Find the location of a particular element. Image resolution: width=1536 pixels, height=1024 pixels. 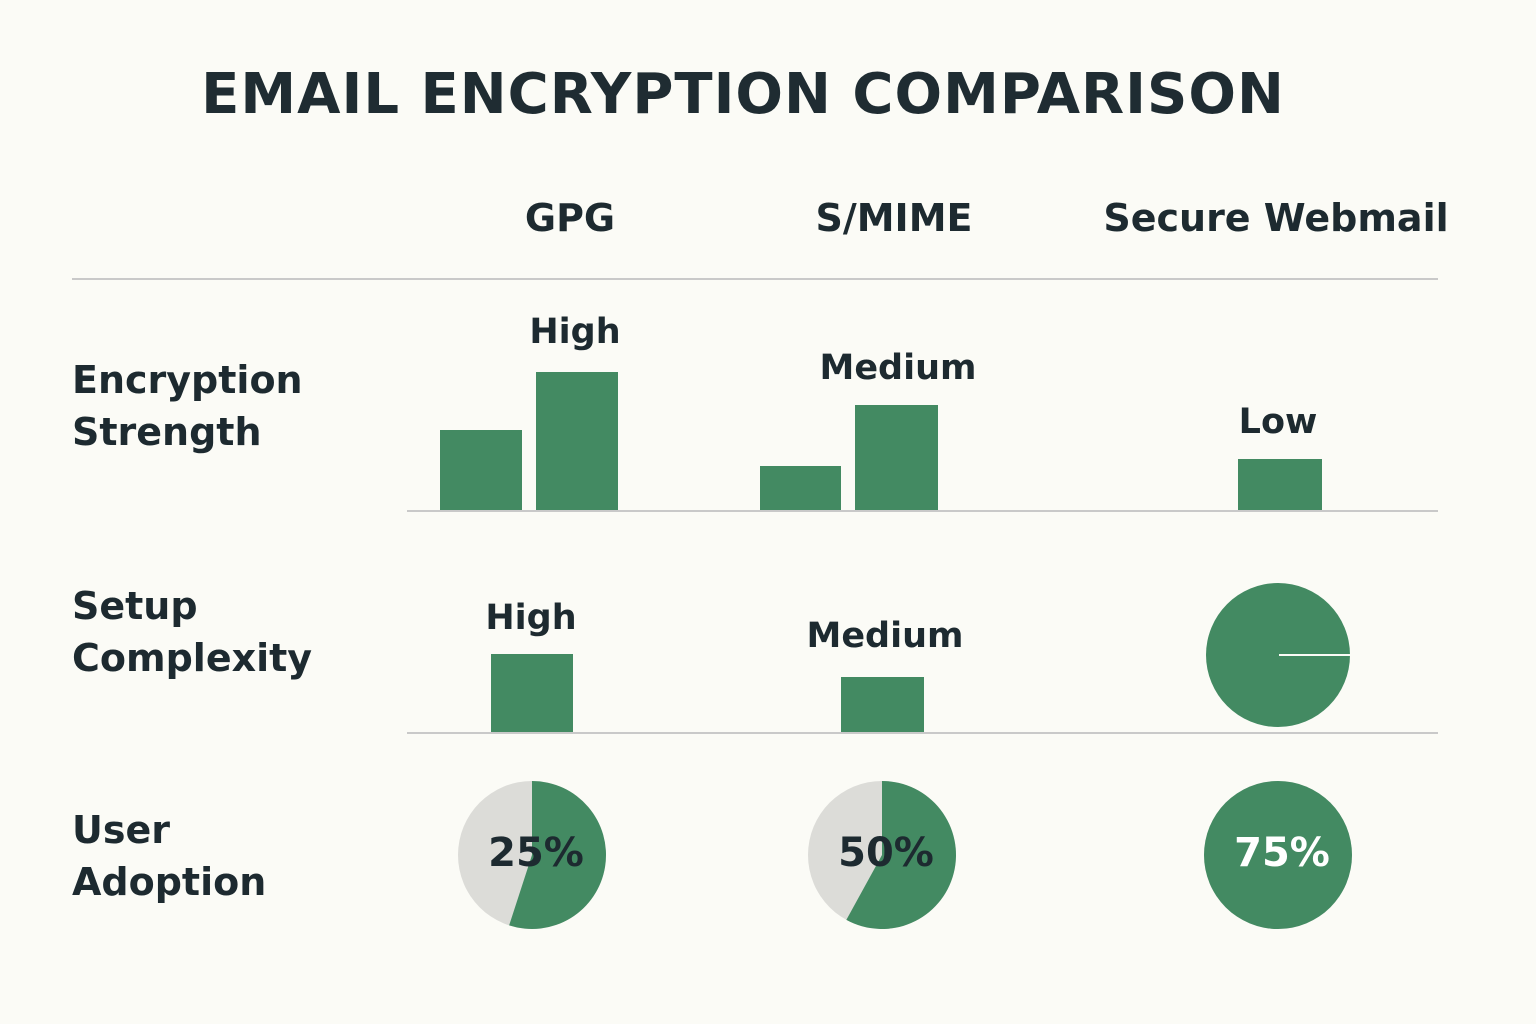

row-label-line: Complexity is located at coordinates (192, 658).